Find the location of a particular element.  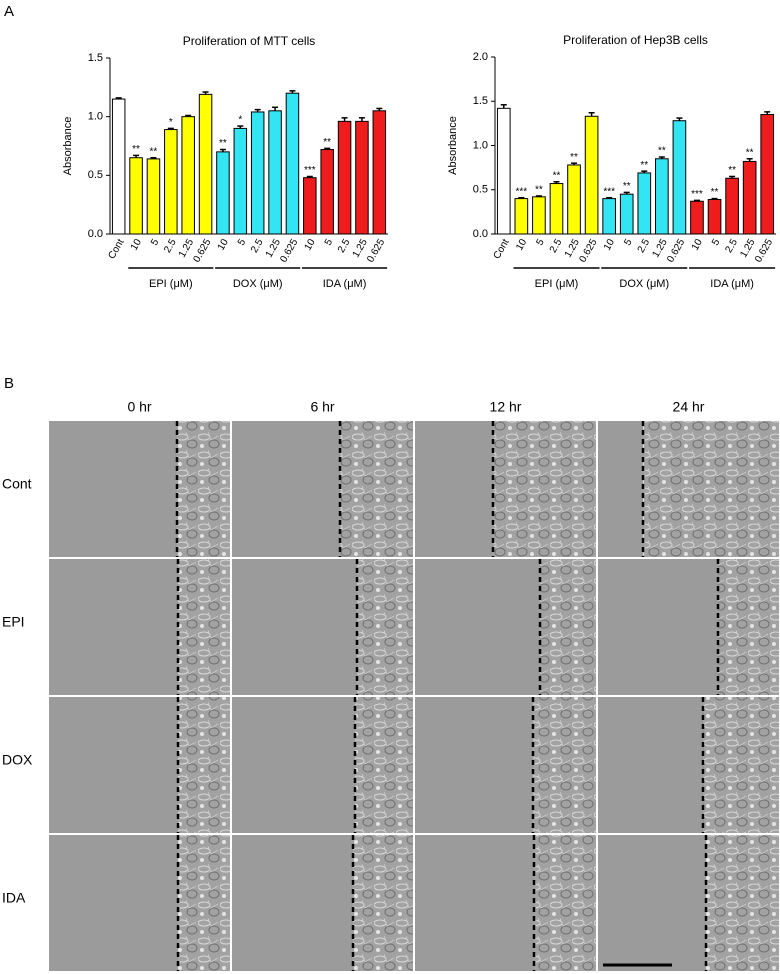

panel-label: A is located at coordinates (9, 11).